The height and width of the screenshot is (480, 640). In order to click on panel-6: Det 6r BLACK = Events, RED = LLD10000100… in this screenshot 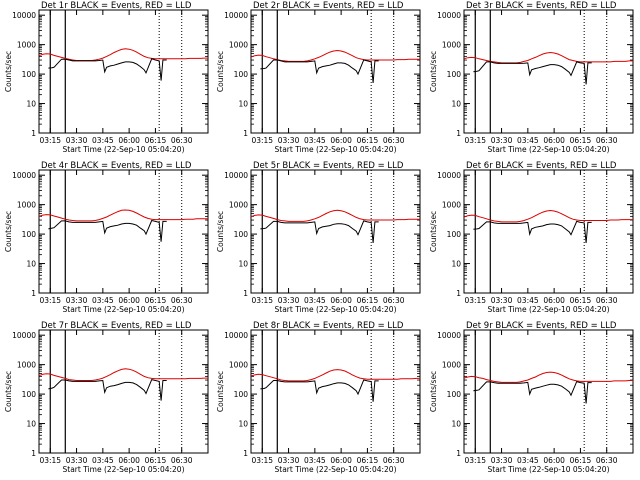, I will do `click(531, 237)`.